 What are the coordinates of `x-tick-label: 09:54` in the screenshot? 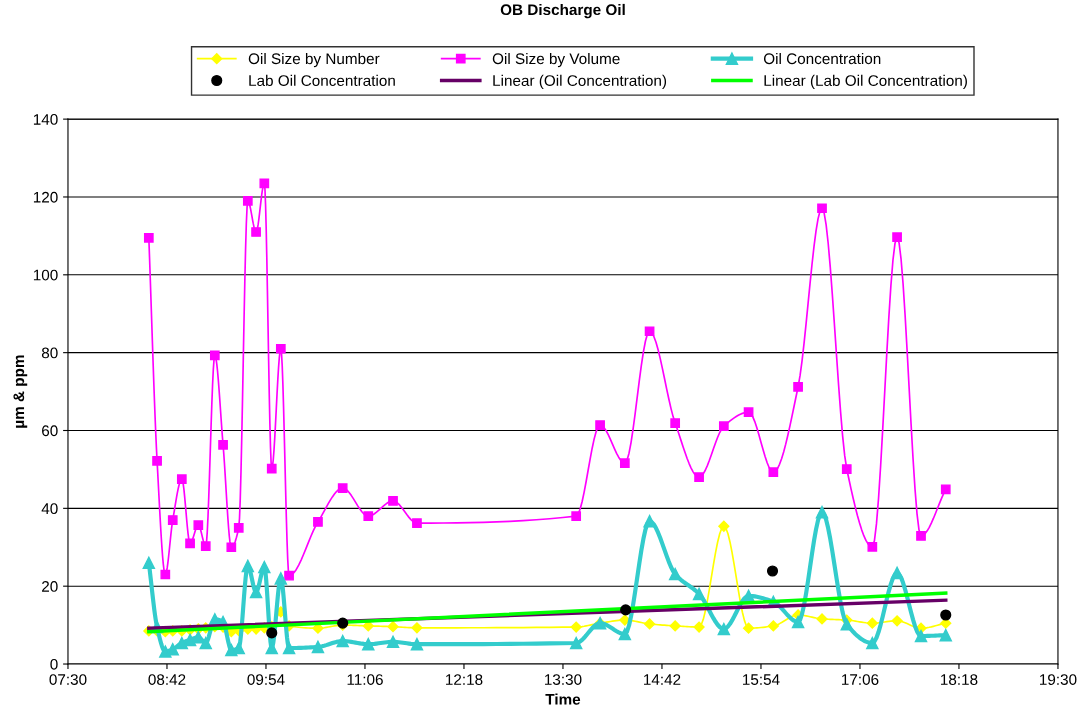 It's located at (266, 679).